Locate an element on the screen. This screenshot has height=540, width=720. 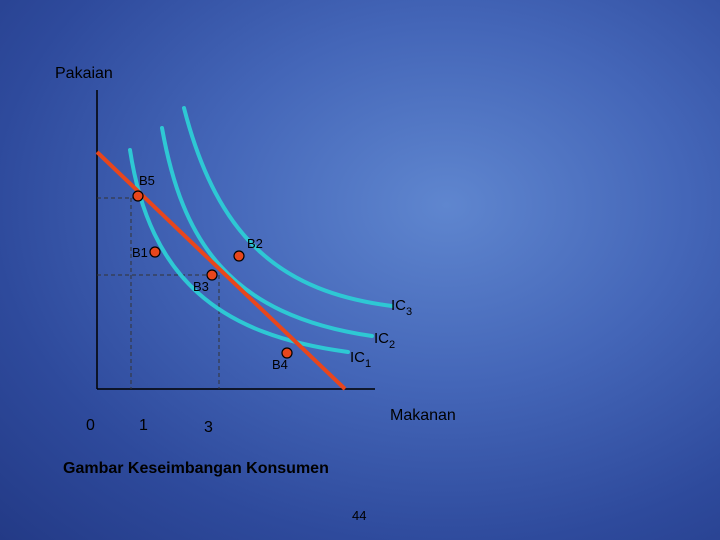
point-b2 is located at coordinates (239, 256).